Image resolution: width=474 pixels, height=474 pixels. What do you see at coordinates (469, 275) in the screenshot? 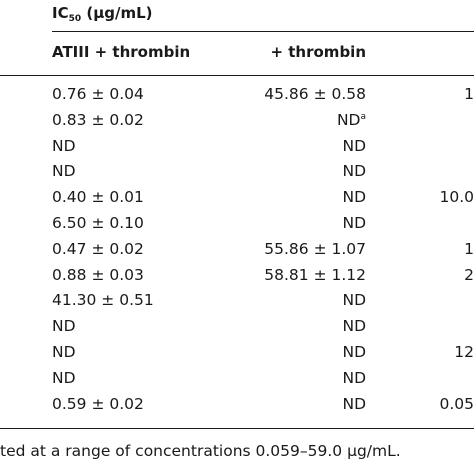
I see `cell-truncated-column: 2` at bounding box center [469, 275].